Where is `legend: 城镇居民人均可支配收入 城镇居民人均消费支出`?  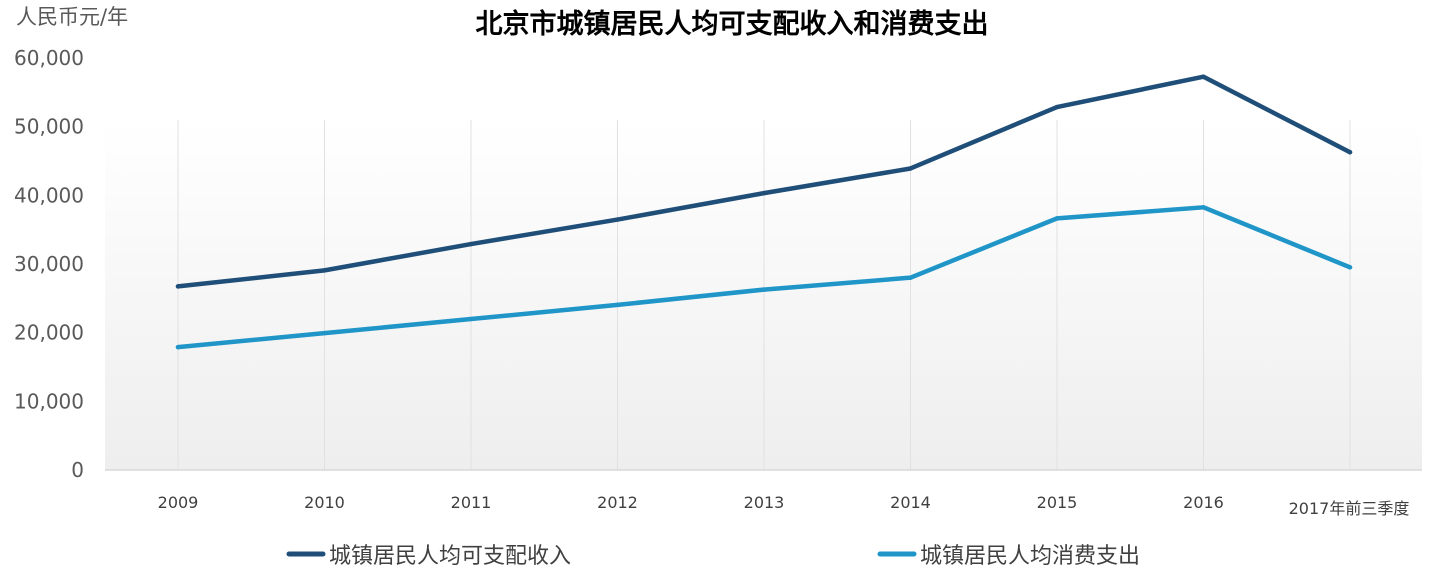
legend: 城镇居民人均可支配收入 城镇居民人均消费支出 is located at coordinates (713, 556).